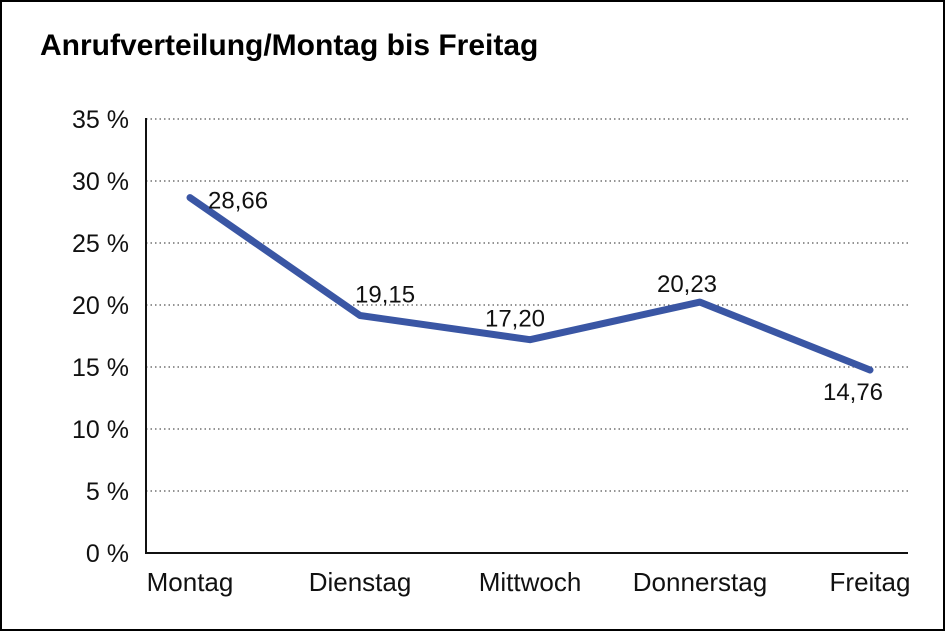 This screenshot has height=631, width=945. What do you see at coordinates (190, 582) in the screenshot?
I see `x-axis-label: Montag` at bounding box center [190, 582].